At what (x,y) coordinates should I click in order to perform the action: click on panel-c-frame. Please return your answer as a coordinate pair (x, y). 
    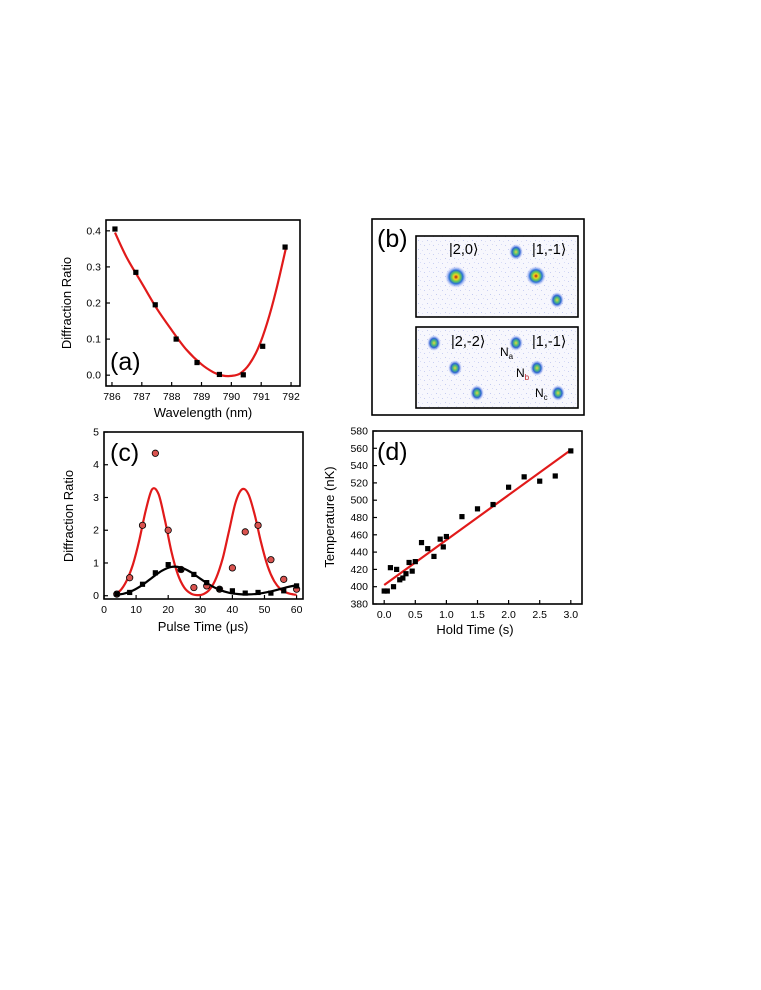
    Looking at the image, I should click on (203, 515).